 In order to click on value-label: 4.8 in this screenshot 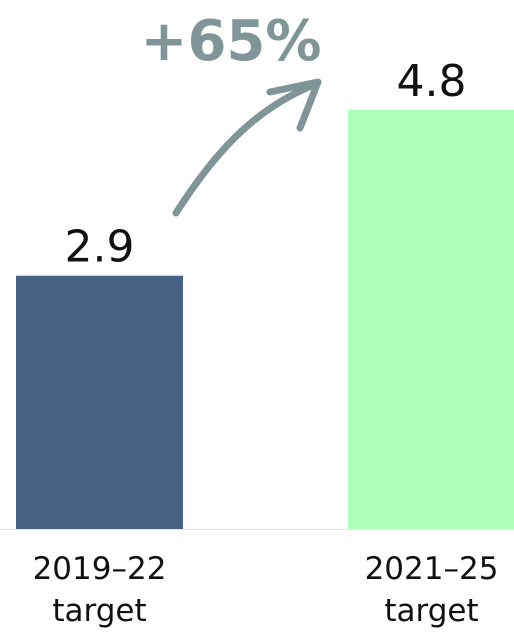, I will do `click(432, 81)`.